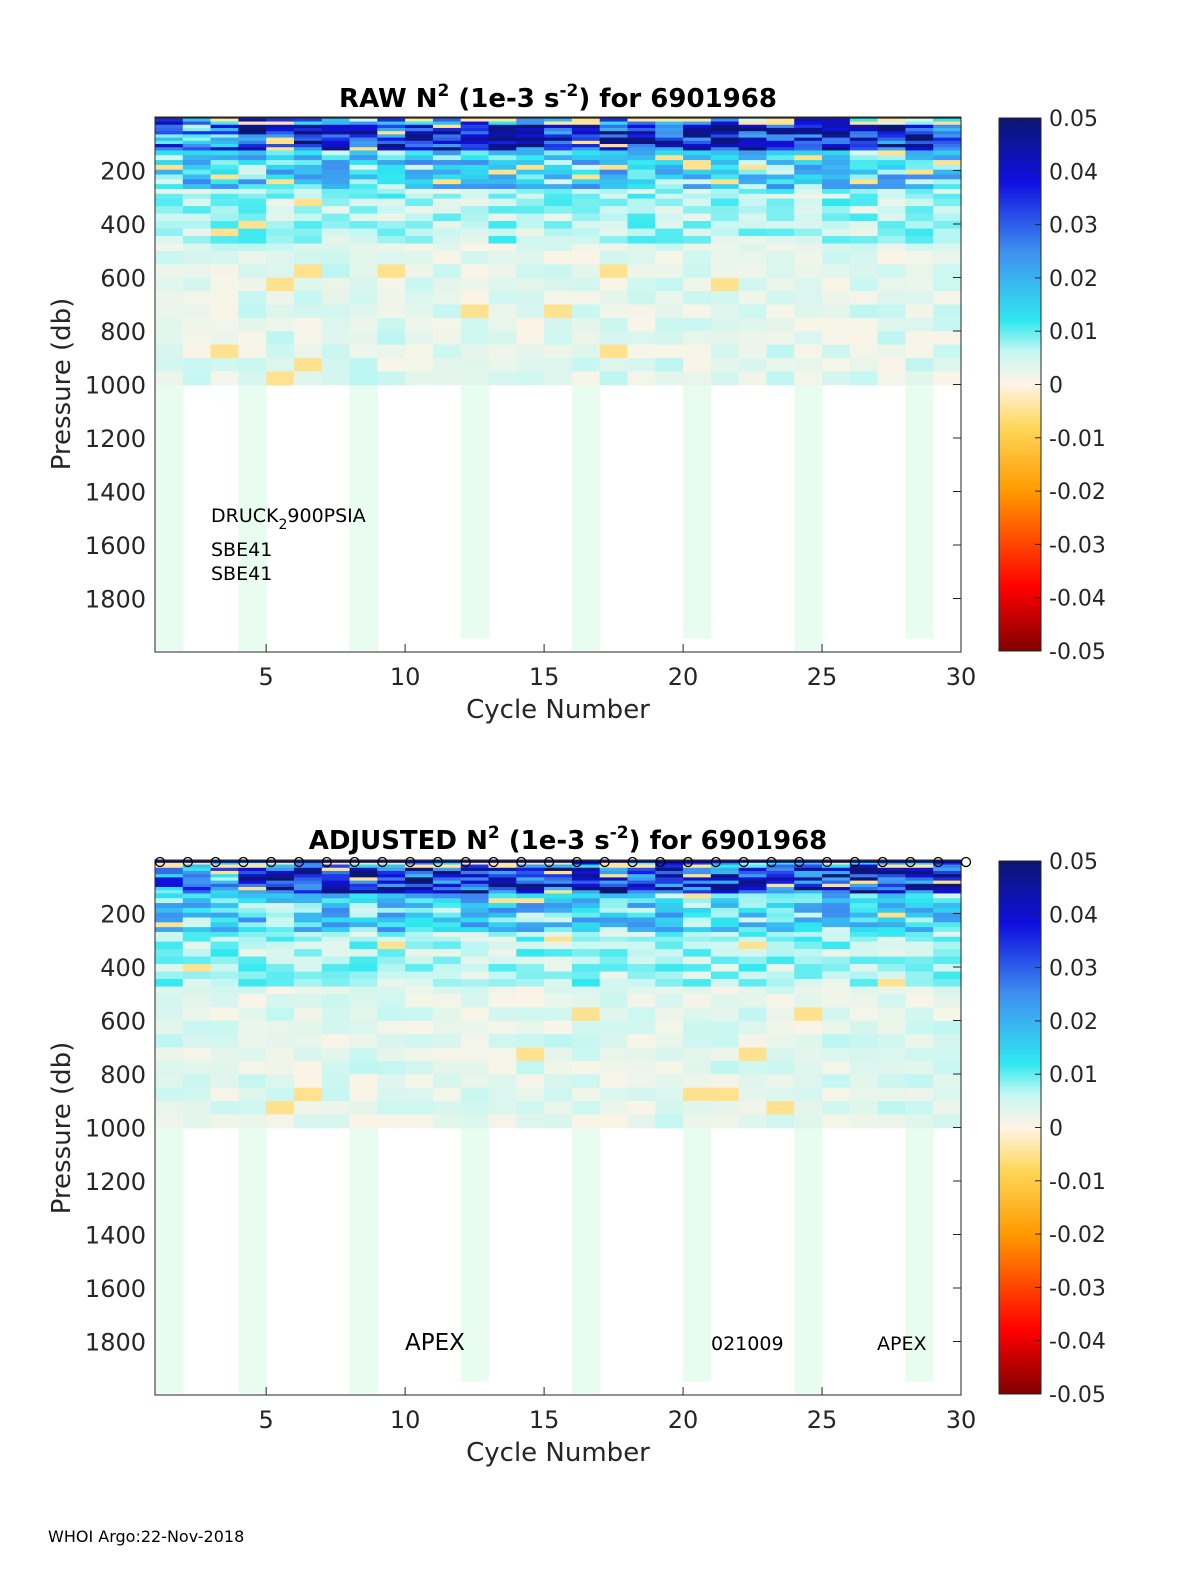  I want to click on x-tick-label: 30, so click(961, 1420).